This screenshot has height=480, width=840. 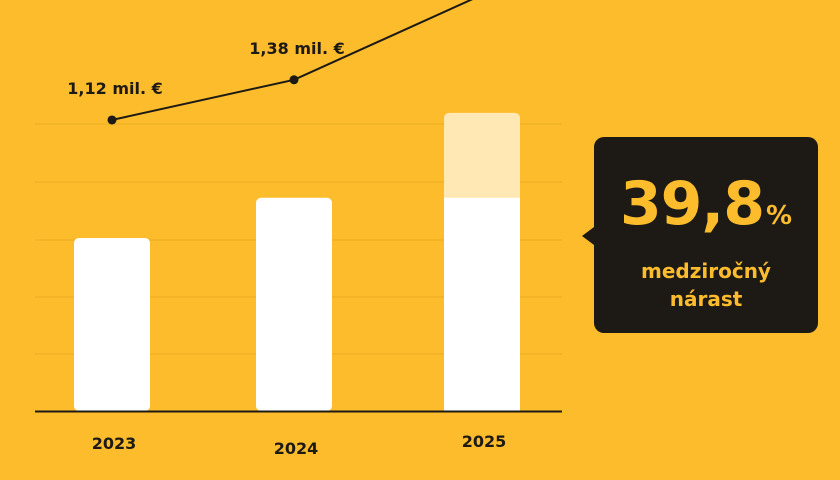 I want to click on trend-polyline, so click(x=292, y=60).